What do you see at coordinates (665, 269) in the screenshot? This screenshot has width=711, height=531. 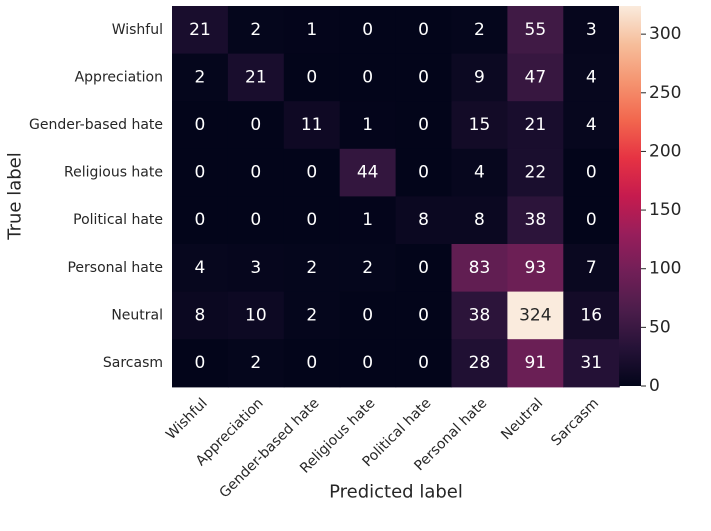 I see `colorbar-tick-label: 100` at bounding box center [665, 269].